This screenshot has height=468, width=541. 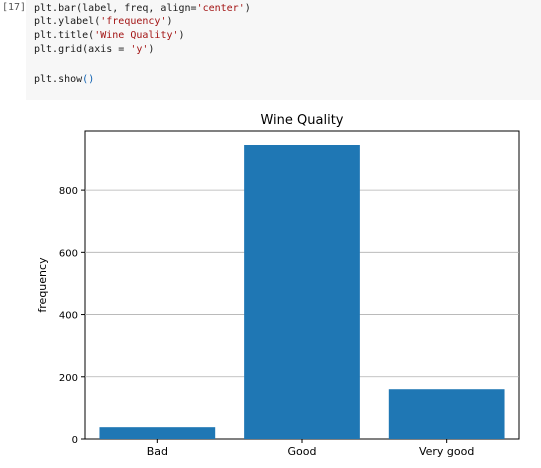 What do you see at coordinates (157, 433) in the screenshot?
I see `bar-bad` at bounding box center [157, 433].